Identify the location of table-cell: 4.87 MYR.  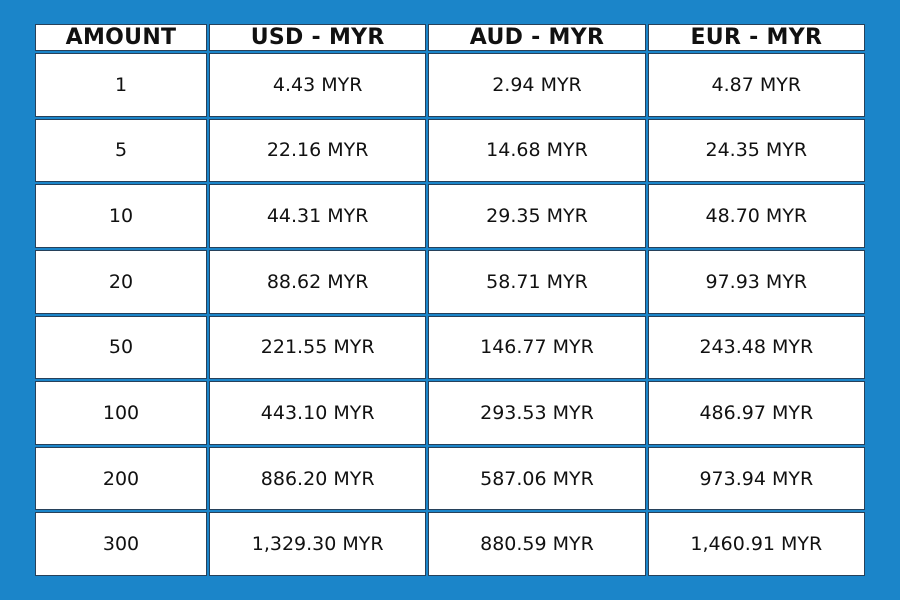
(756, 85).